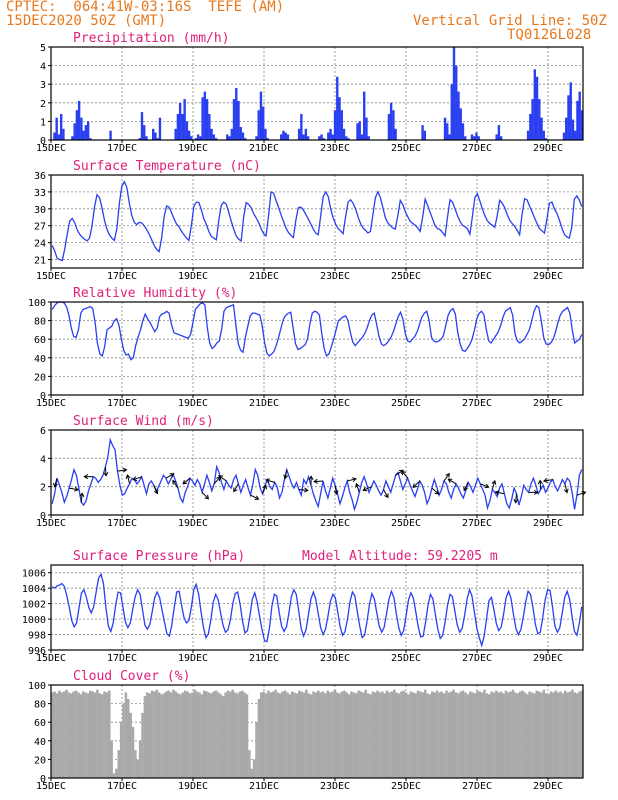 This screenshot has height=800, width=618. What do you see at coordinates (40, 742) in the screenshot?
I see `y-tick-label: 40` at bounding box center [40, 742].